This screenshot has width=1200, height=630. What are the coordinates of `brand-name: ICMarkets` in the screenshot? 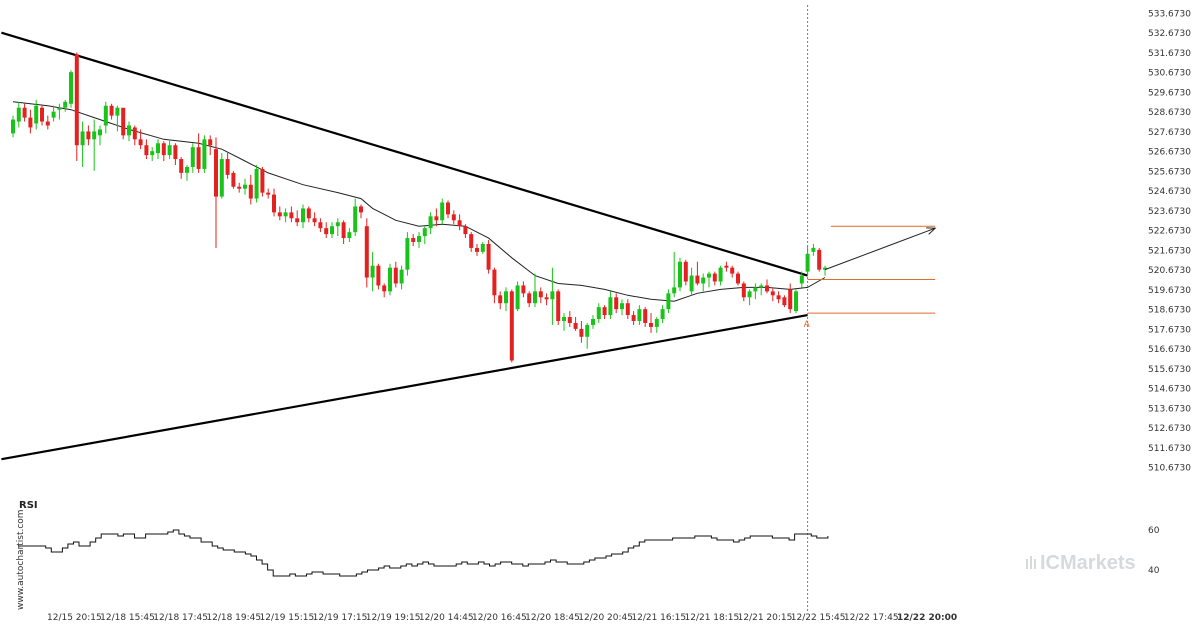 It's located at (1088, 563).